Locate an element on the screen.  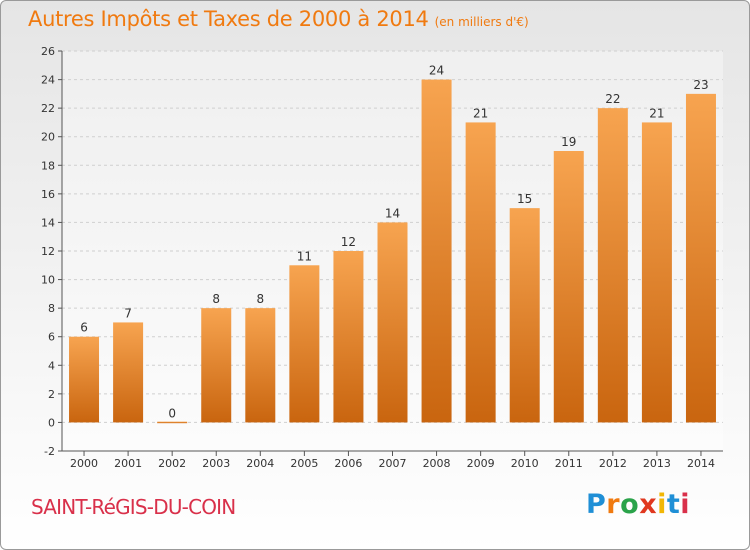
x-tick-label-2009: 2009 is located at coordinates (481, 463).